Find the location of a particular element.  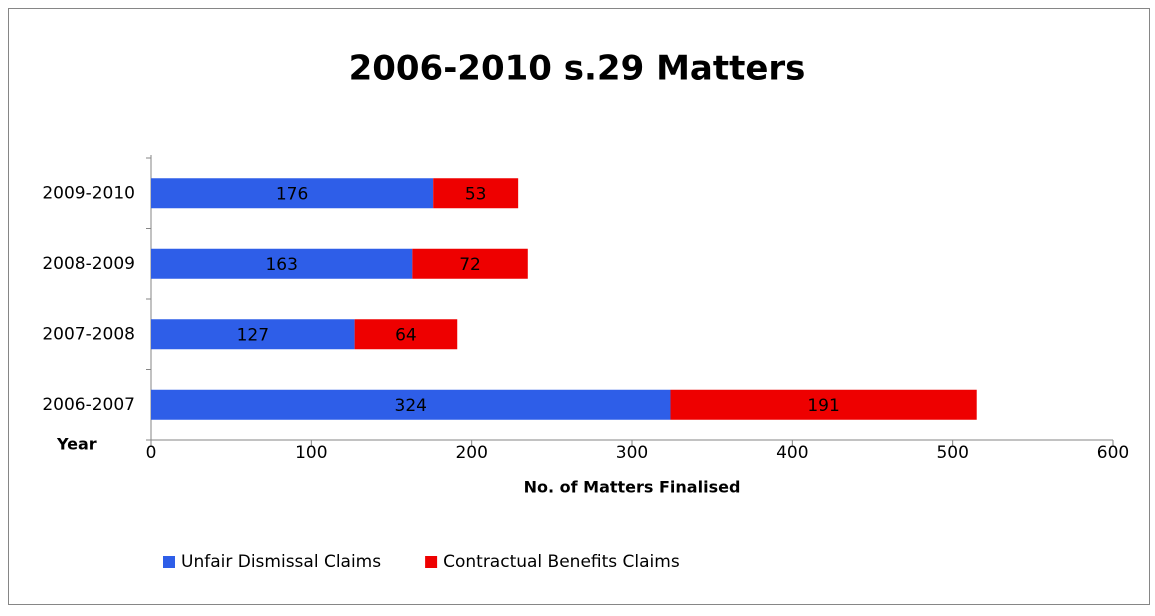

data-label: 191 is located at coordinates (823, 406).